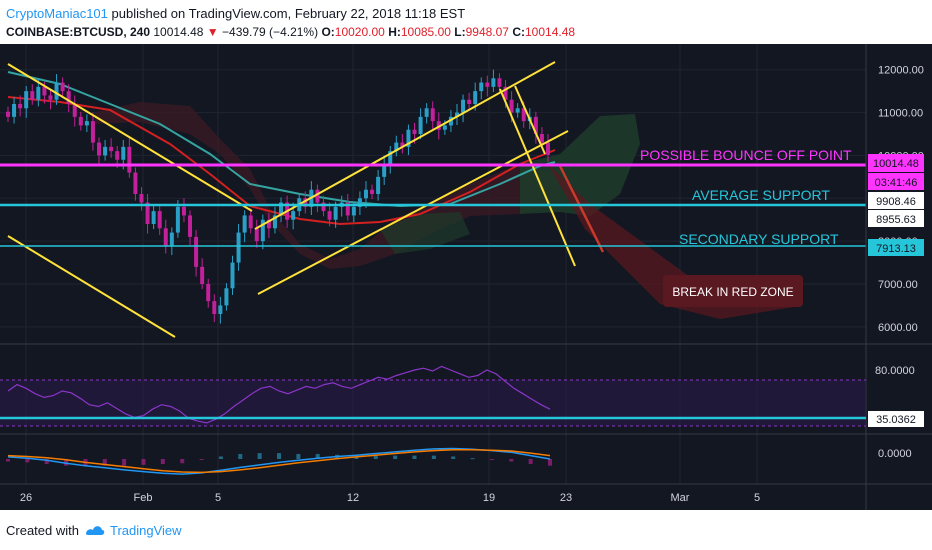  I want to click on price-tag-average, so click(896, 200).